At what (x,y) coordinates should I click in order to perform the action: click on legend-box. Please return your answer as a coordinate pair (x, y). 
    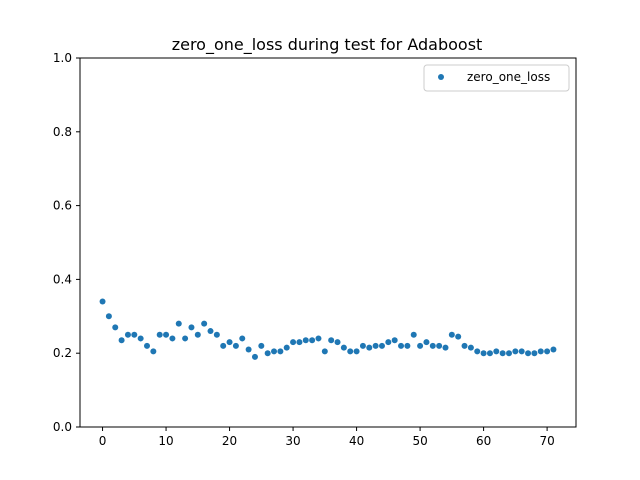
    Looking at the image, I should click on (496, 78).